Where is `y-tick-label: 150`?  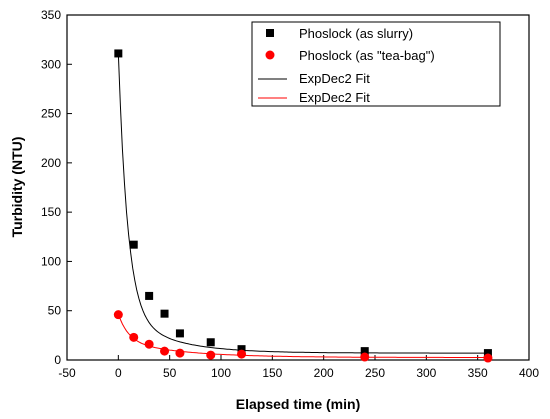 y-tick-label: 150 is located at coordinates (51, 212).